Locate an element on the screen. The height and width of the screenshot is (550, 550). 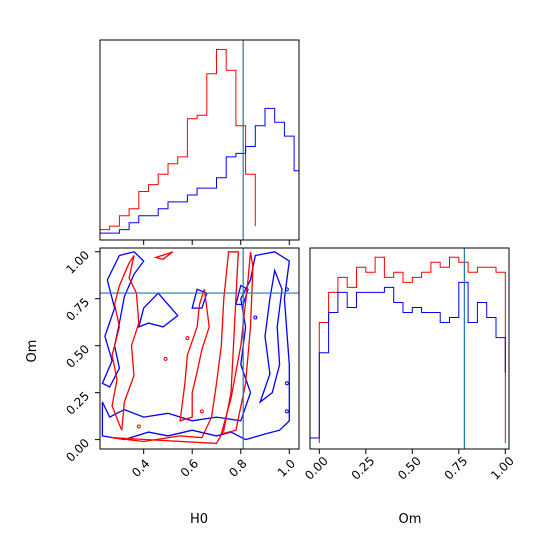
h0-histogram-red is located at coordinates (177, 144).